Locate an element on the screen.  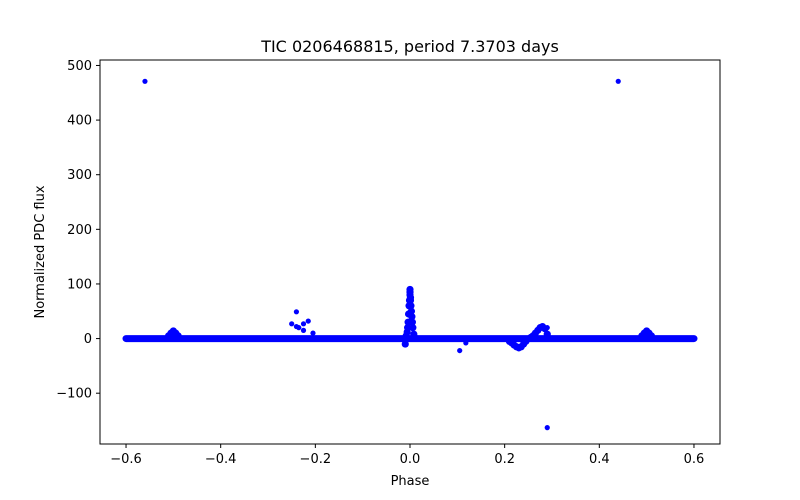
y-tick-label: −100 is located at coordinates (74, 394).